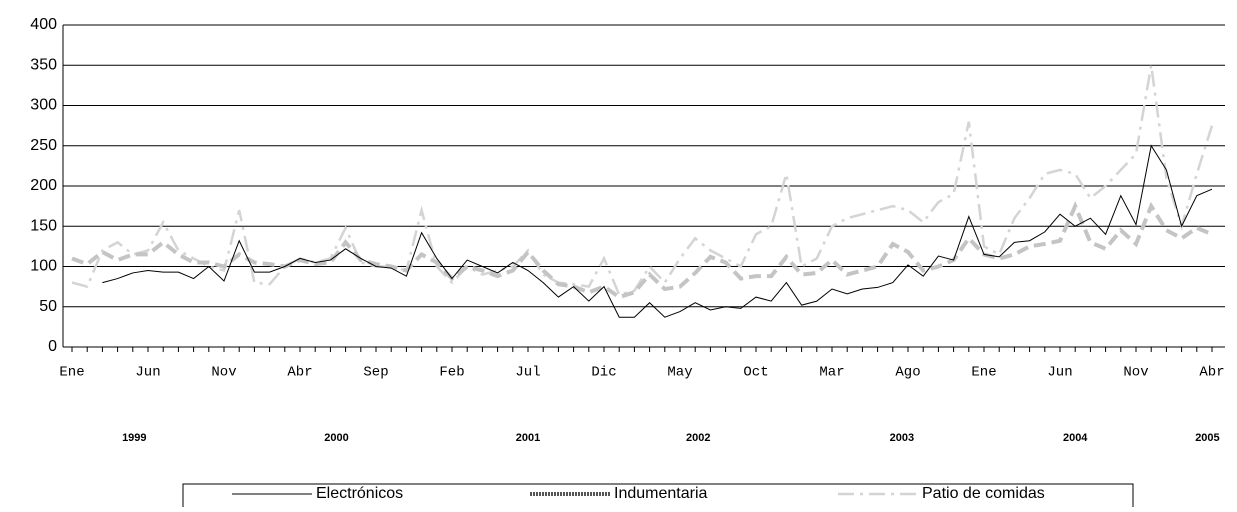 The height and width of the screenshot is (512, 1237). What do you see at coordinates (43, 185) in the screenshot?
I see `y-tick-label: 200` at bounding box center [43, 185].